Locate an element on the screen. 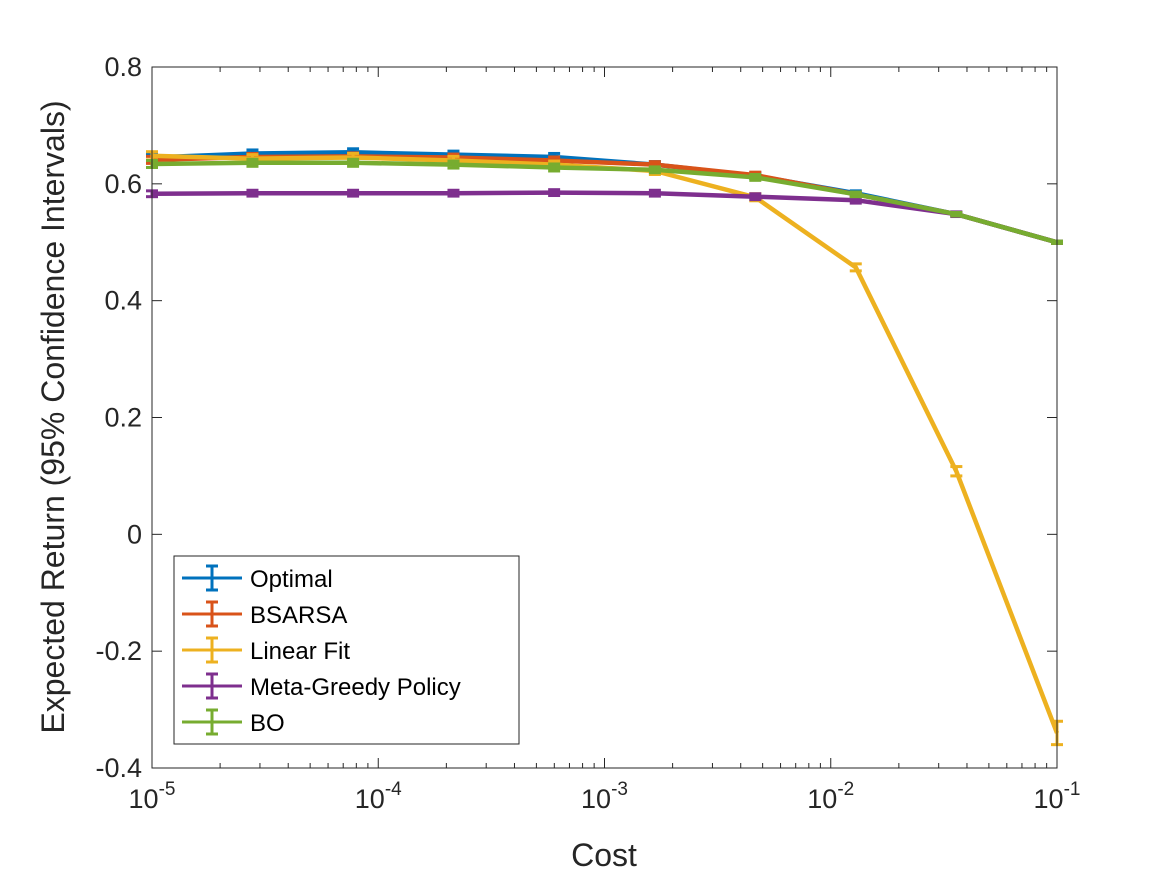 This screenshot has width=1167, height=875. x-tick-label: 10⁻¹ is located at coordinates (1057, 796).